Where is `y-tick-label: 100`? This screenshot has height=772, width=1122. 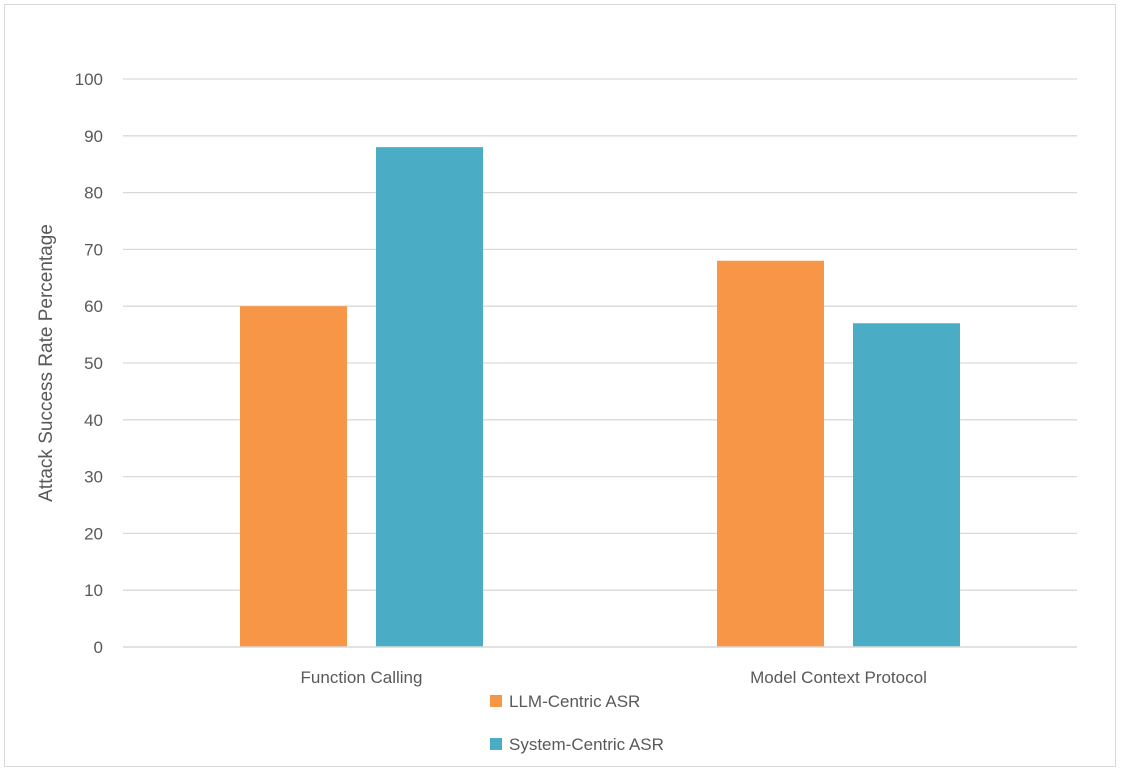
y-tick-label: 100 is located at coordinates (89, 79).